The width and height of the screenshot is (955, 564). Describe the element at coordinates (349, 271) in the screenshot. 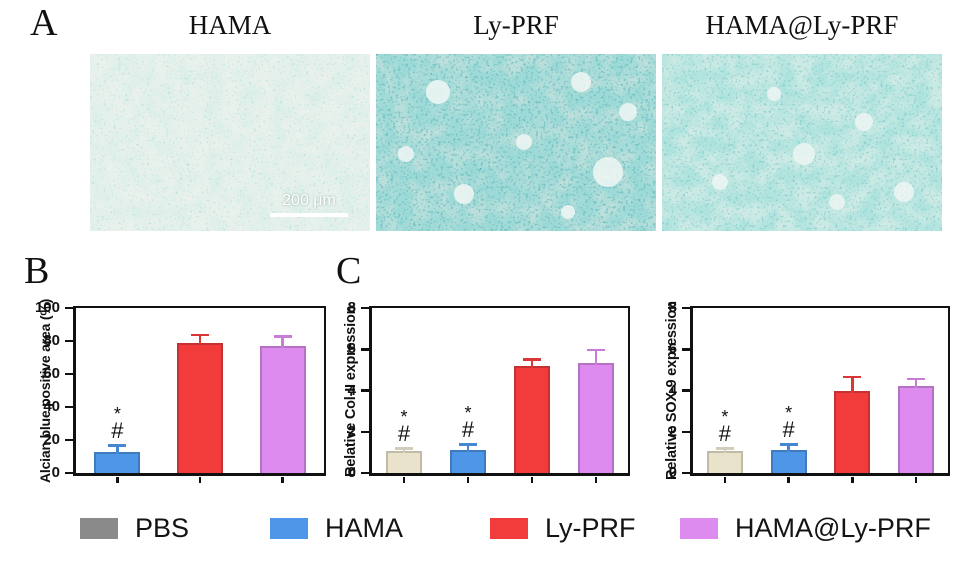

I see `panel-c-label: C` at that location.